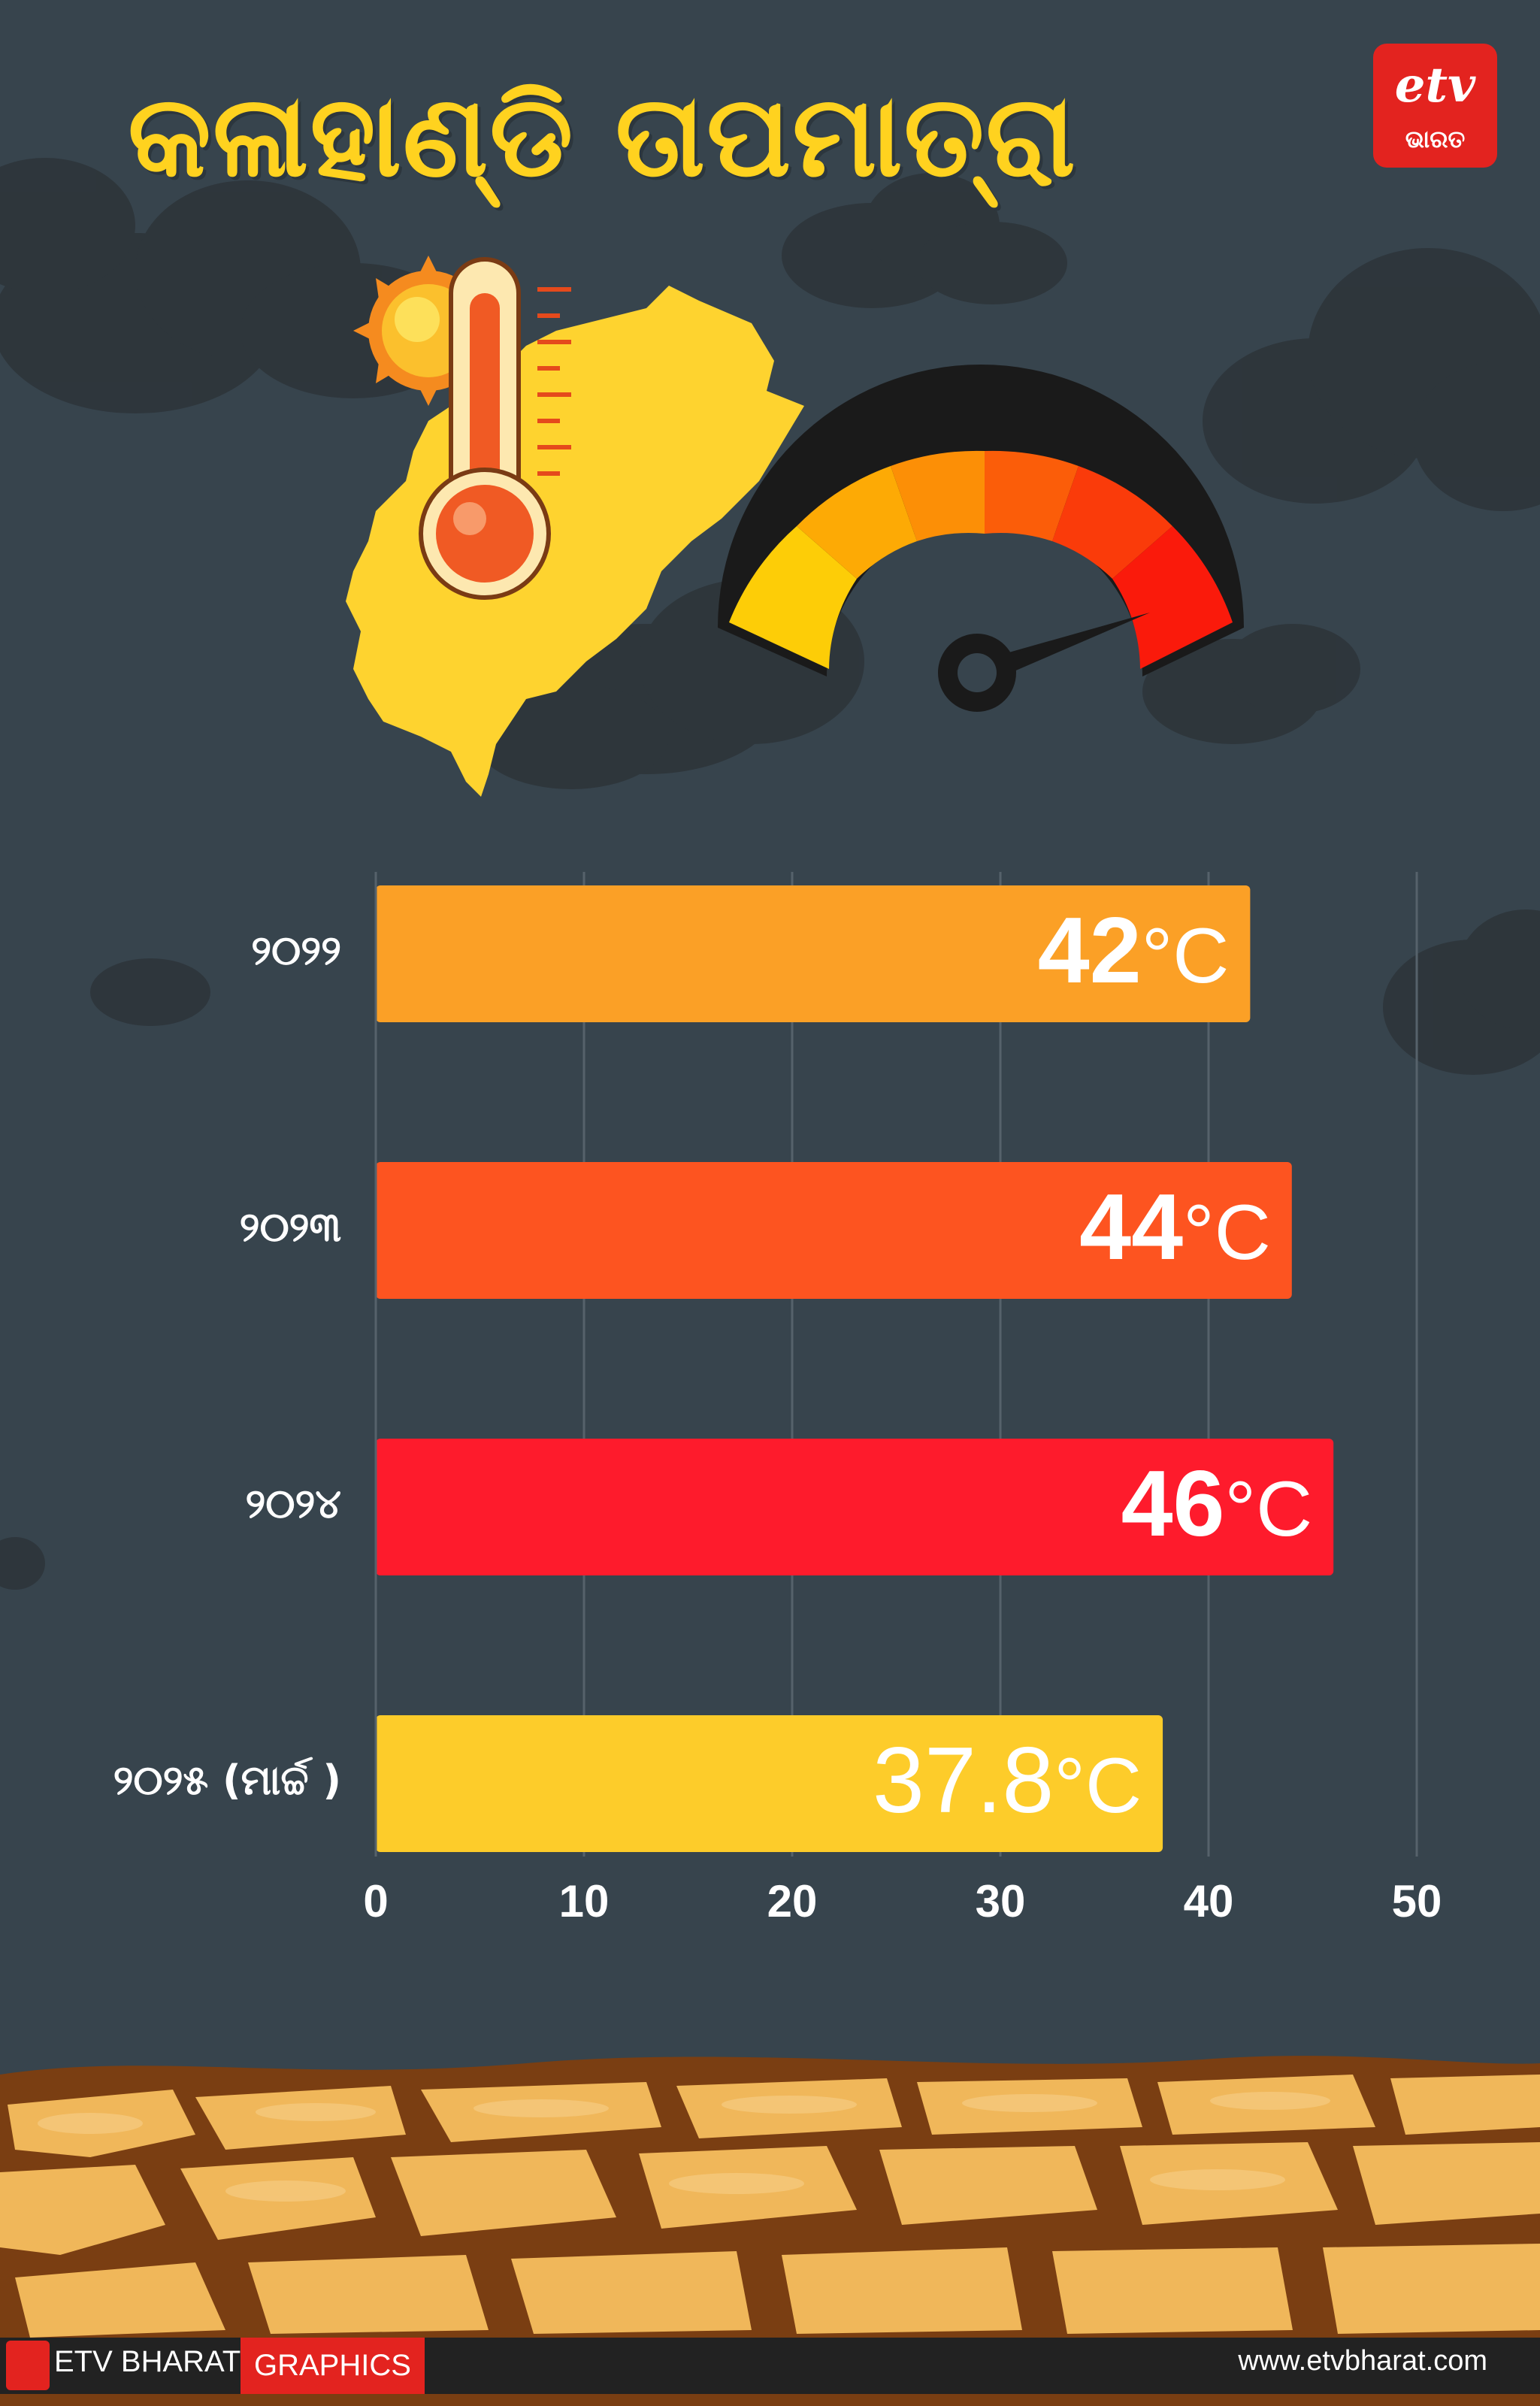 The width and height of the screenshot is (1540, 2406). Describe the element at coordinates (602, 136) in the screenshot. I see `page-title: କଳାହାଣ୍ଡି ତାପମାତ୍ରା` at that location.